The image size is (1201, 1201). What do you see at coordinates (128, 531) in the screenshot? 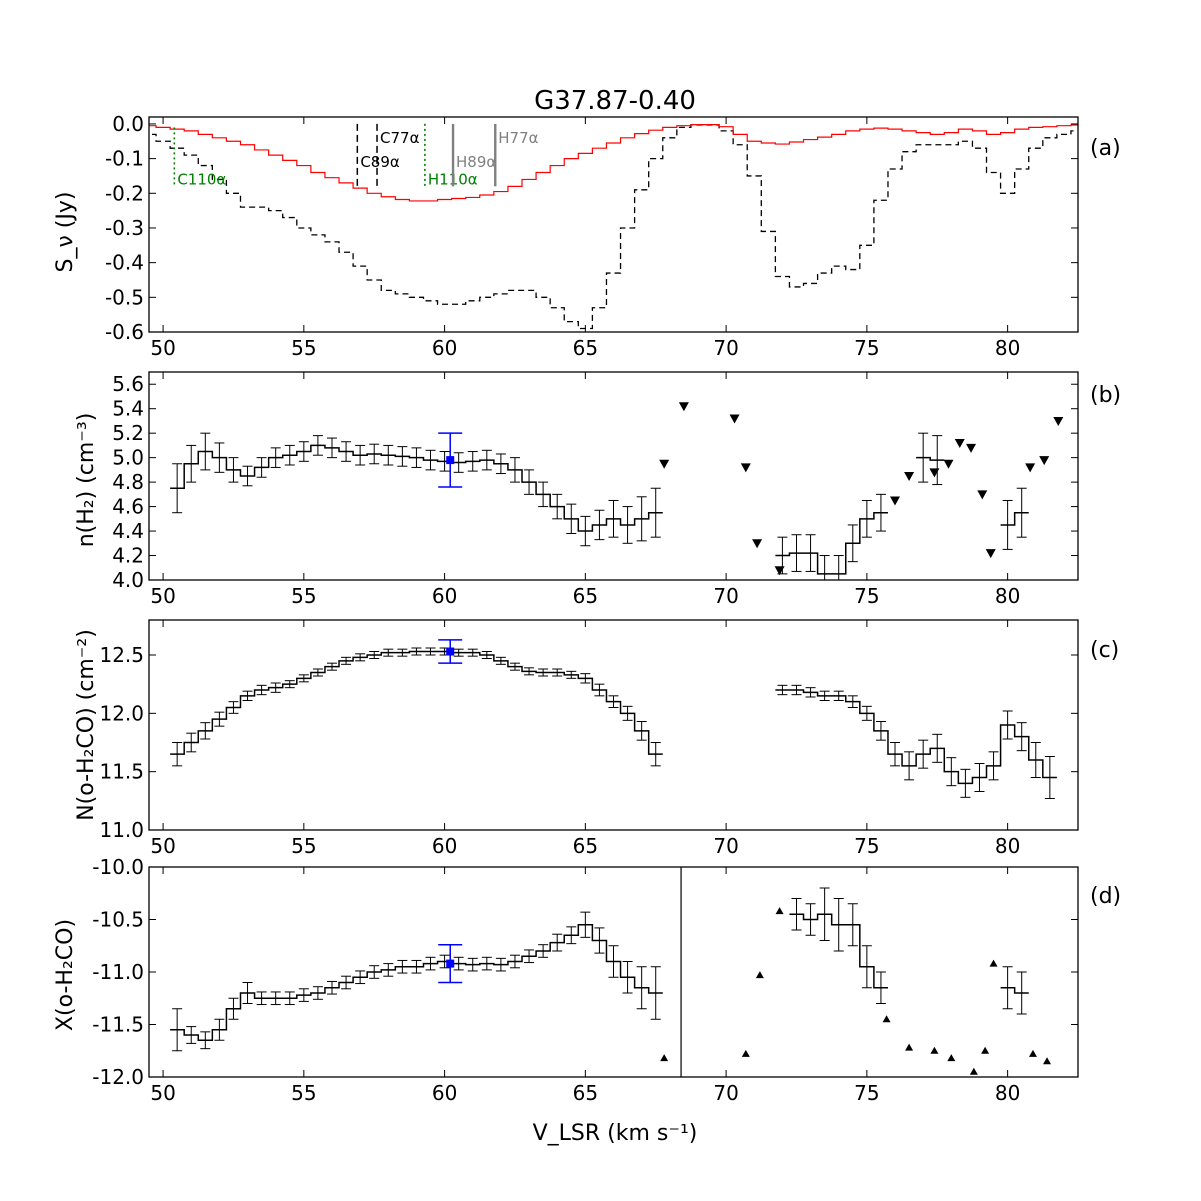
I see `y-tick-label-b: 4.4` at bounding box center [128, 531].